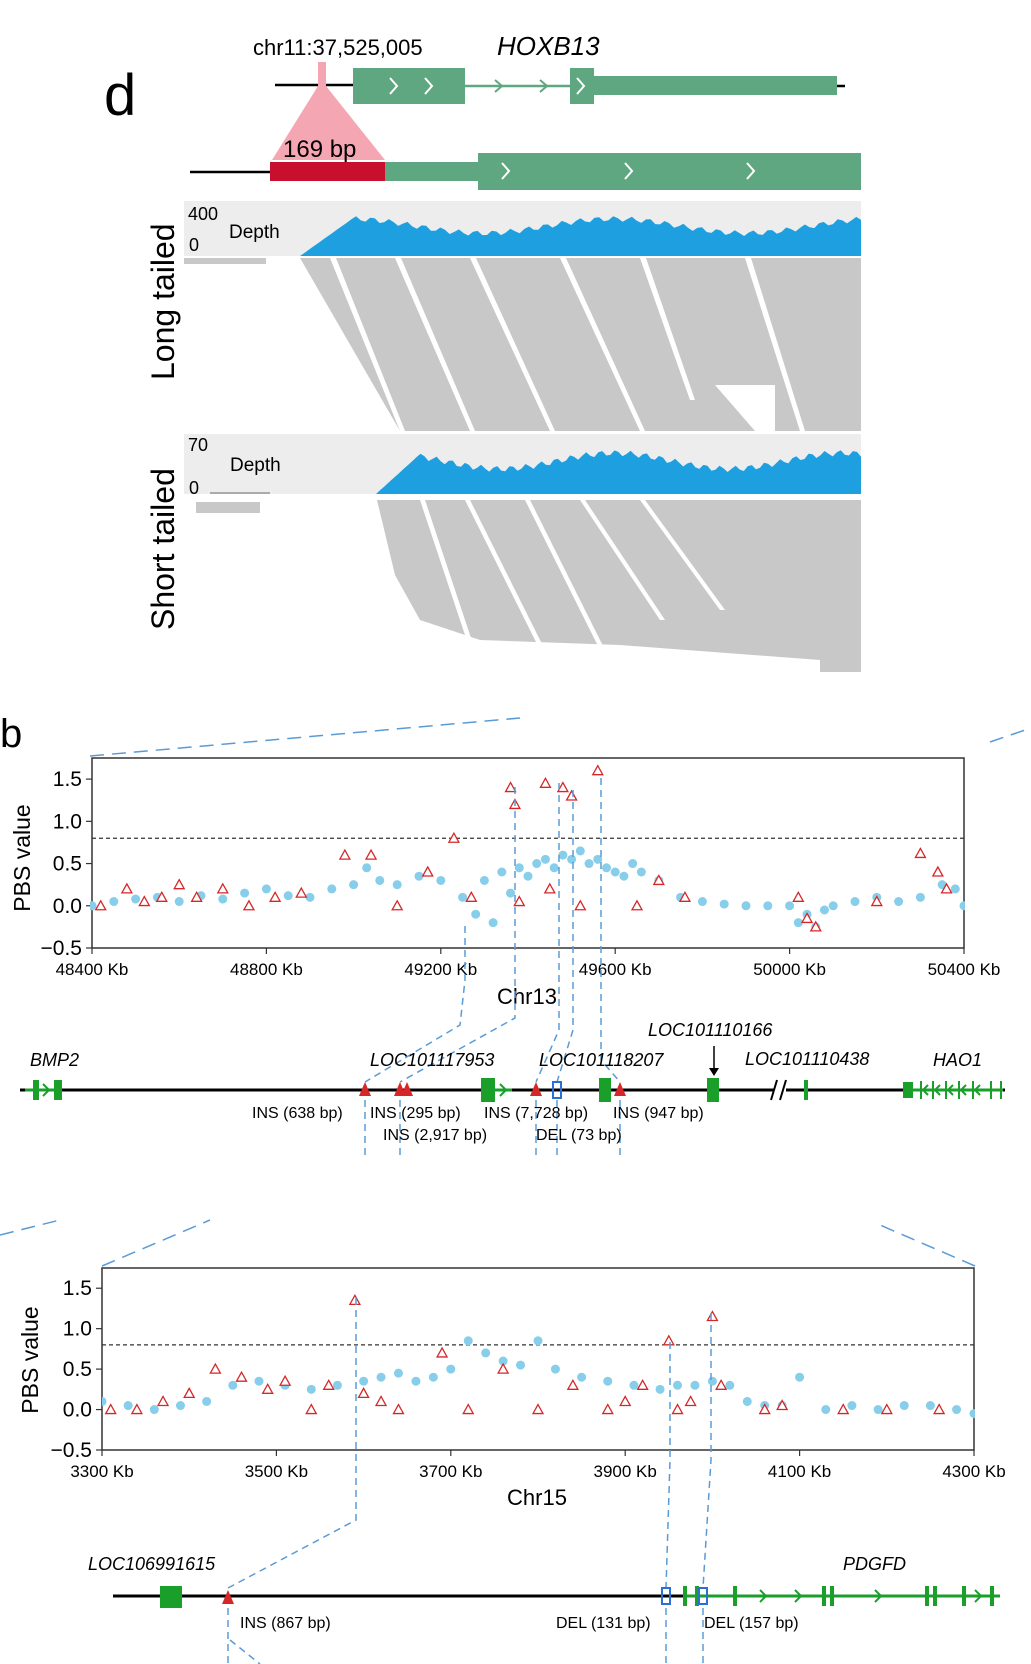  What do you see at coordinates (807, 1059) in the screenshot?
I see `loc101110438-gene-label: LOC101110438` at bounding box center [807, 1059].